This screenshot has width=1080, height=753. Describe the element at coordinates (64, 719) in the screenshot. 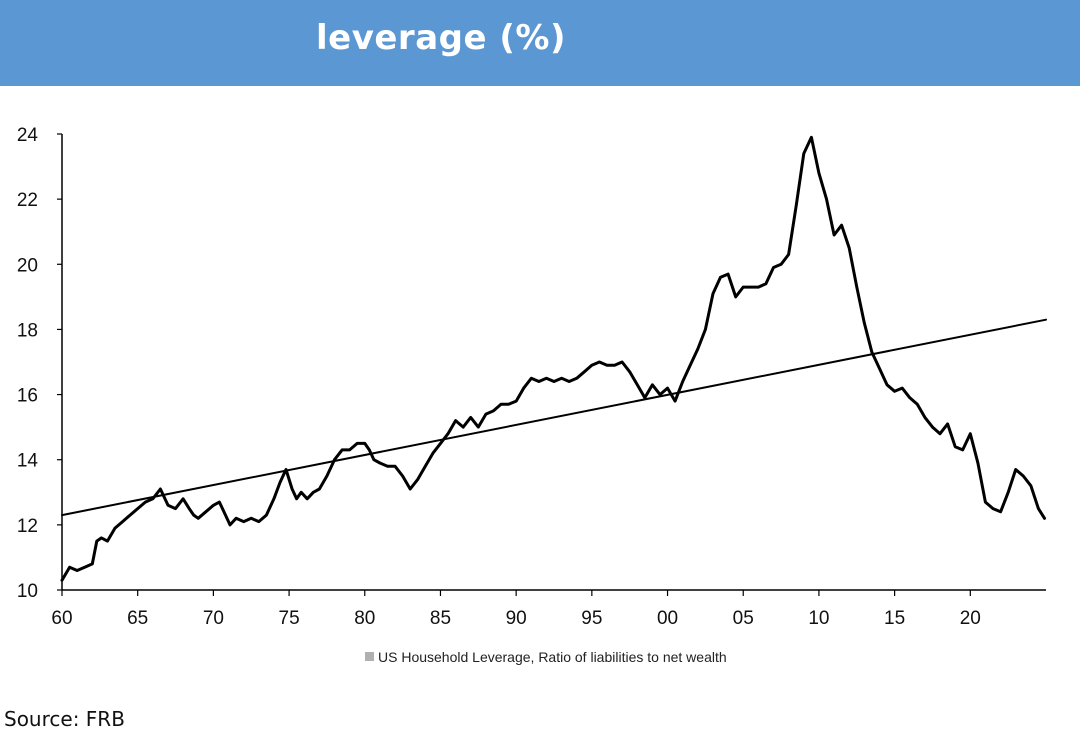

I see `source-note: Source: FRB` at that location.